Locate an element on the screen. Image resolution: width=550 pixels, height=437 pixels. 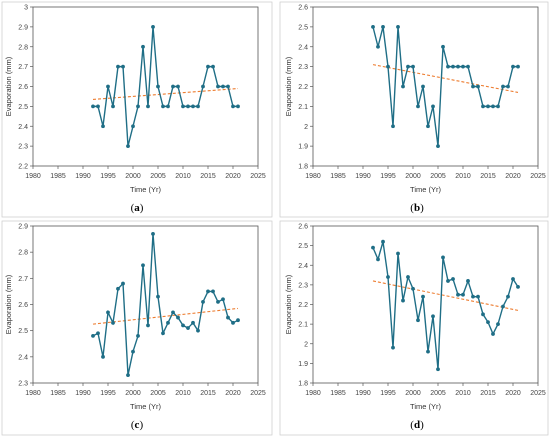
x-tick-label: 2000 is located at coordinates (133, 393).